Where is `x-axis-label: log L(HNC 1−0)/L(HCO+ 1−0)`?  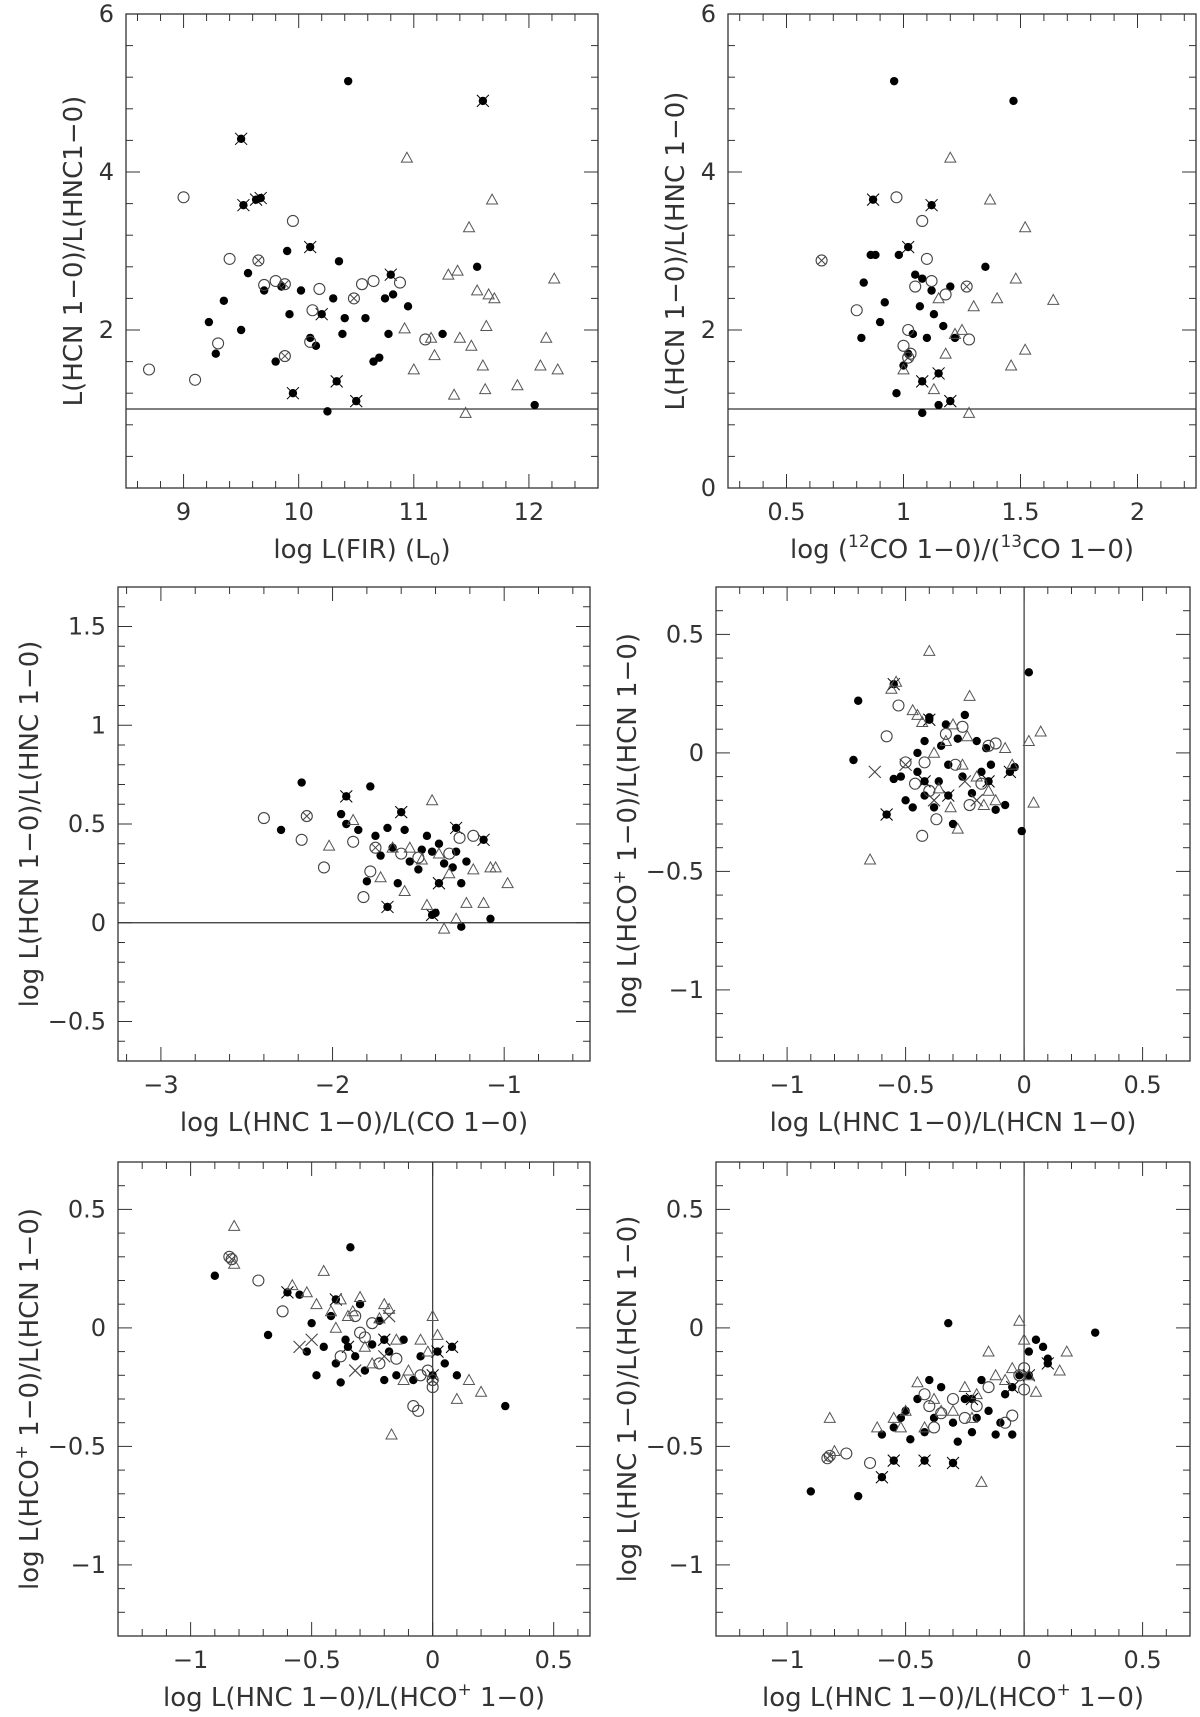
x-axis-label: log L(HNC 1−0)/L(HCO+ 1−0) is located at coordinates (953, 1696).